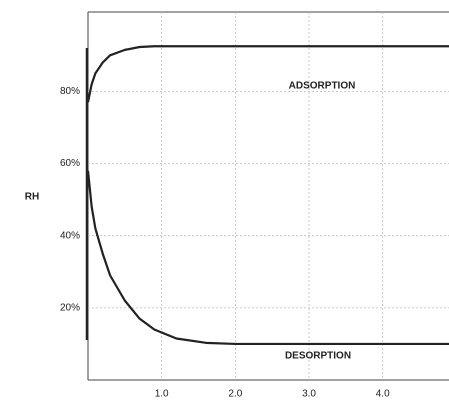 This screenshot has width=449, height=400. I want to click on y-tick-label: 40%, so click(70, 235).